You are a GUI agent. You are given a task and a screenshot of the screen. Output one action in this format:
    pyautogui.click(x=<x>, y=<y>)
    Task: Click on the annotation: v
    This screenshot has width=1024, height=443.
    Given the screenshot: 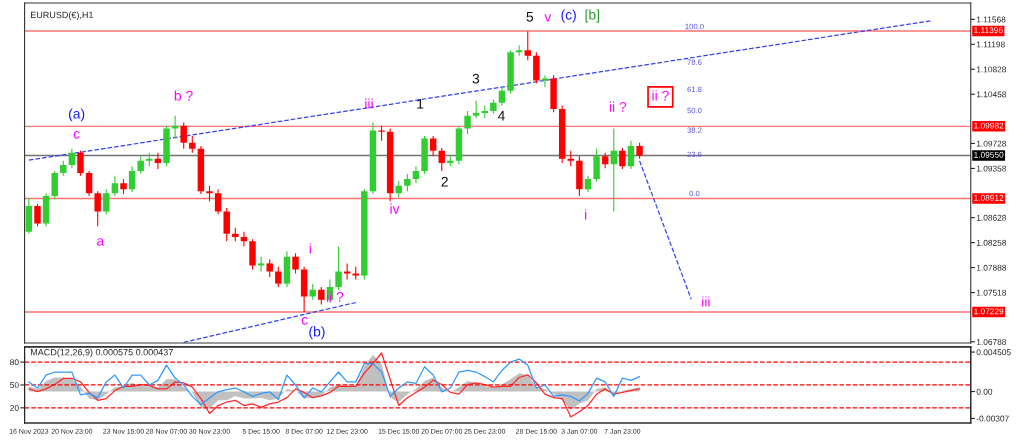 What is the action you would take?
    pyautogui.click(x=548, y=18)
    